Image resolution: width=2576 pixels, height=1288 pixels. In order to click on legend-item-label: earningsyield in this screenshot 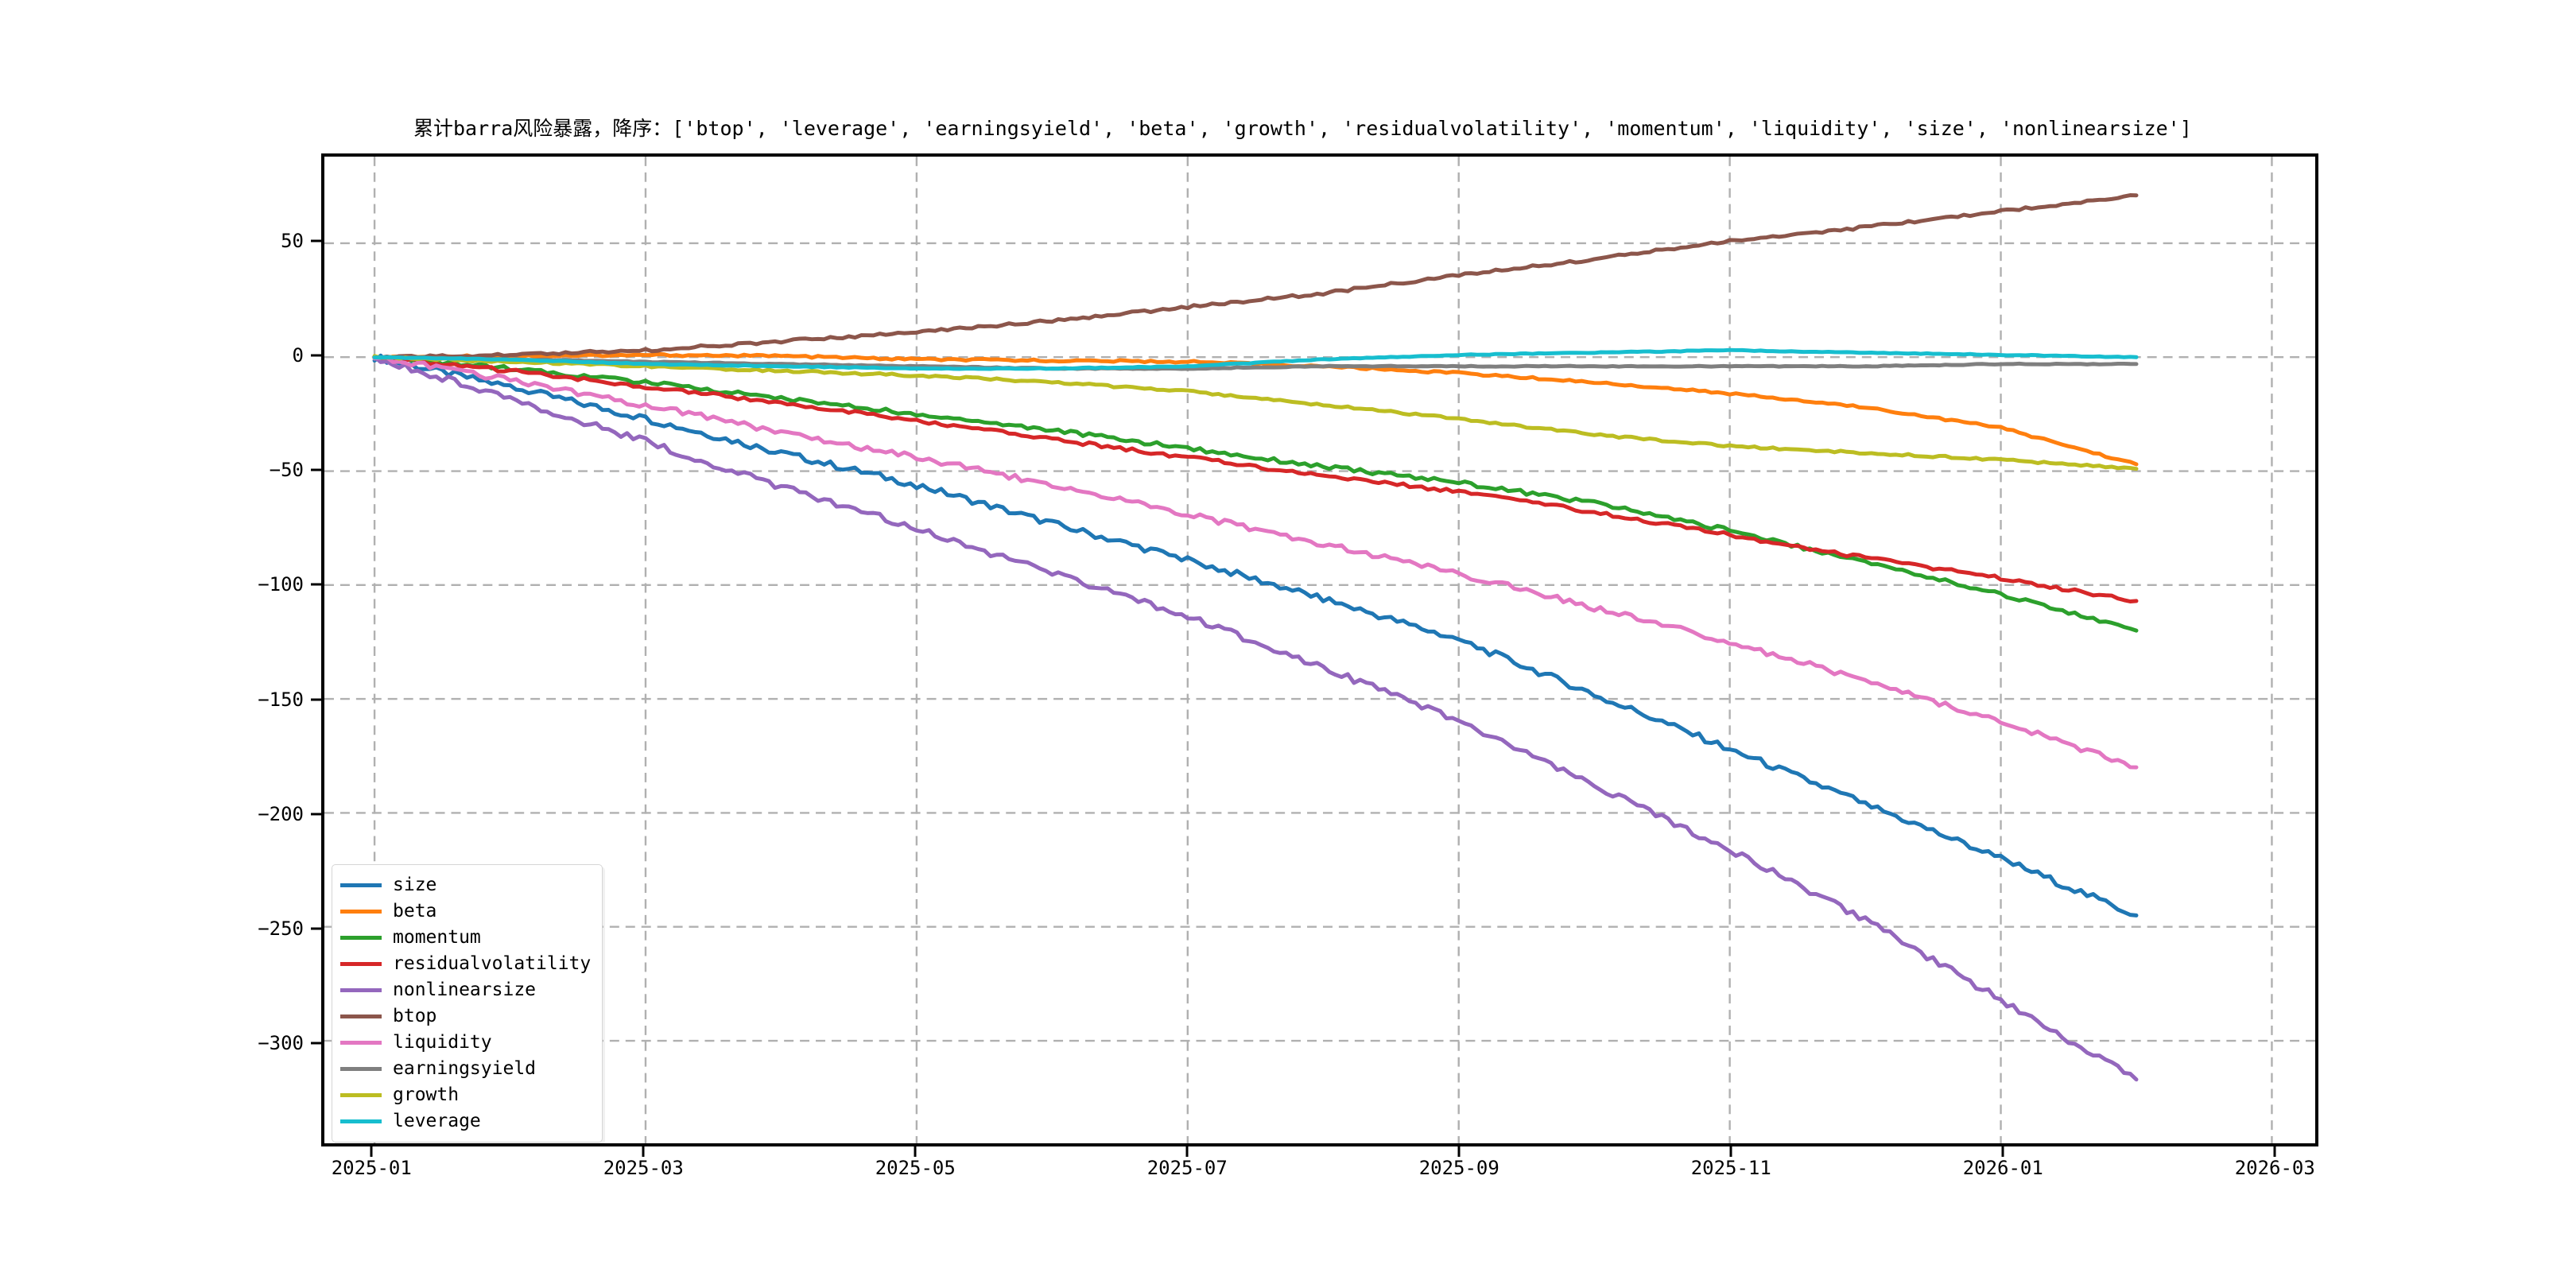, I will do `click(465, 1068)`.